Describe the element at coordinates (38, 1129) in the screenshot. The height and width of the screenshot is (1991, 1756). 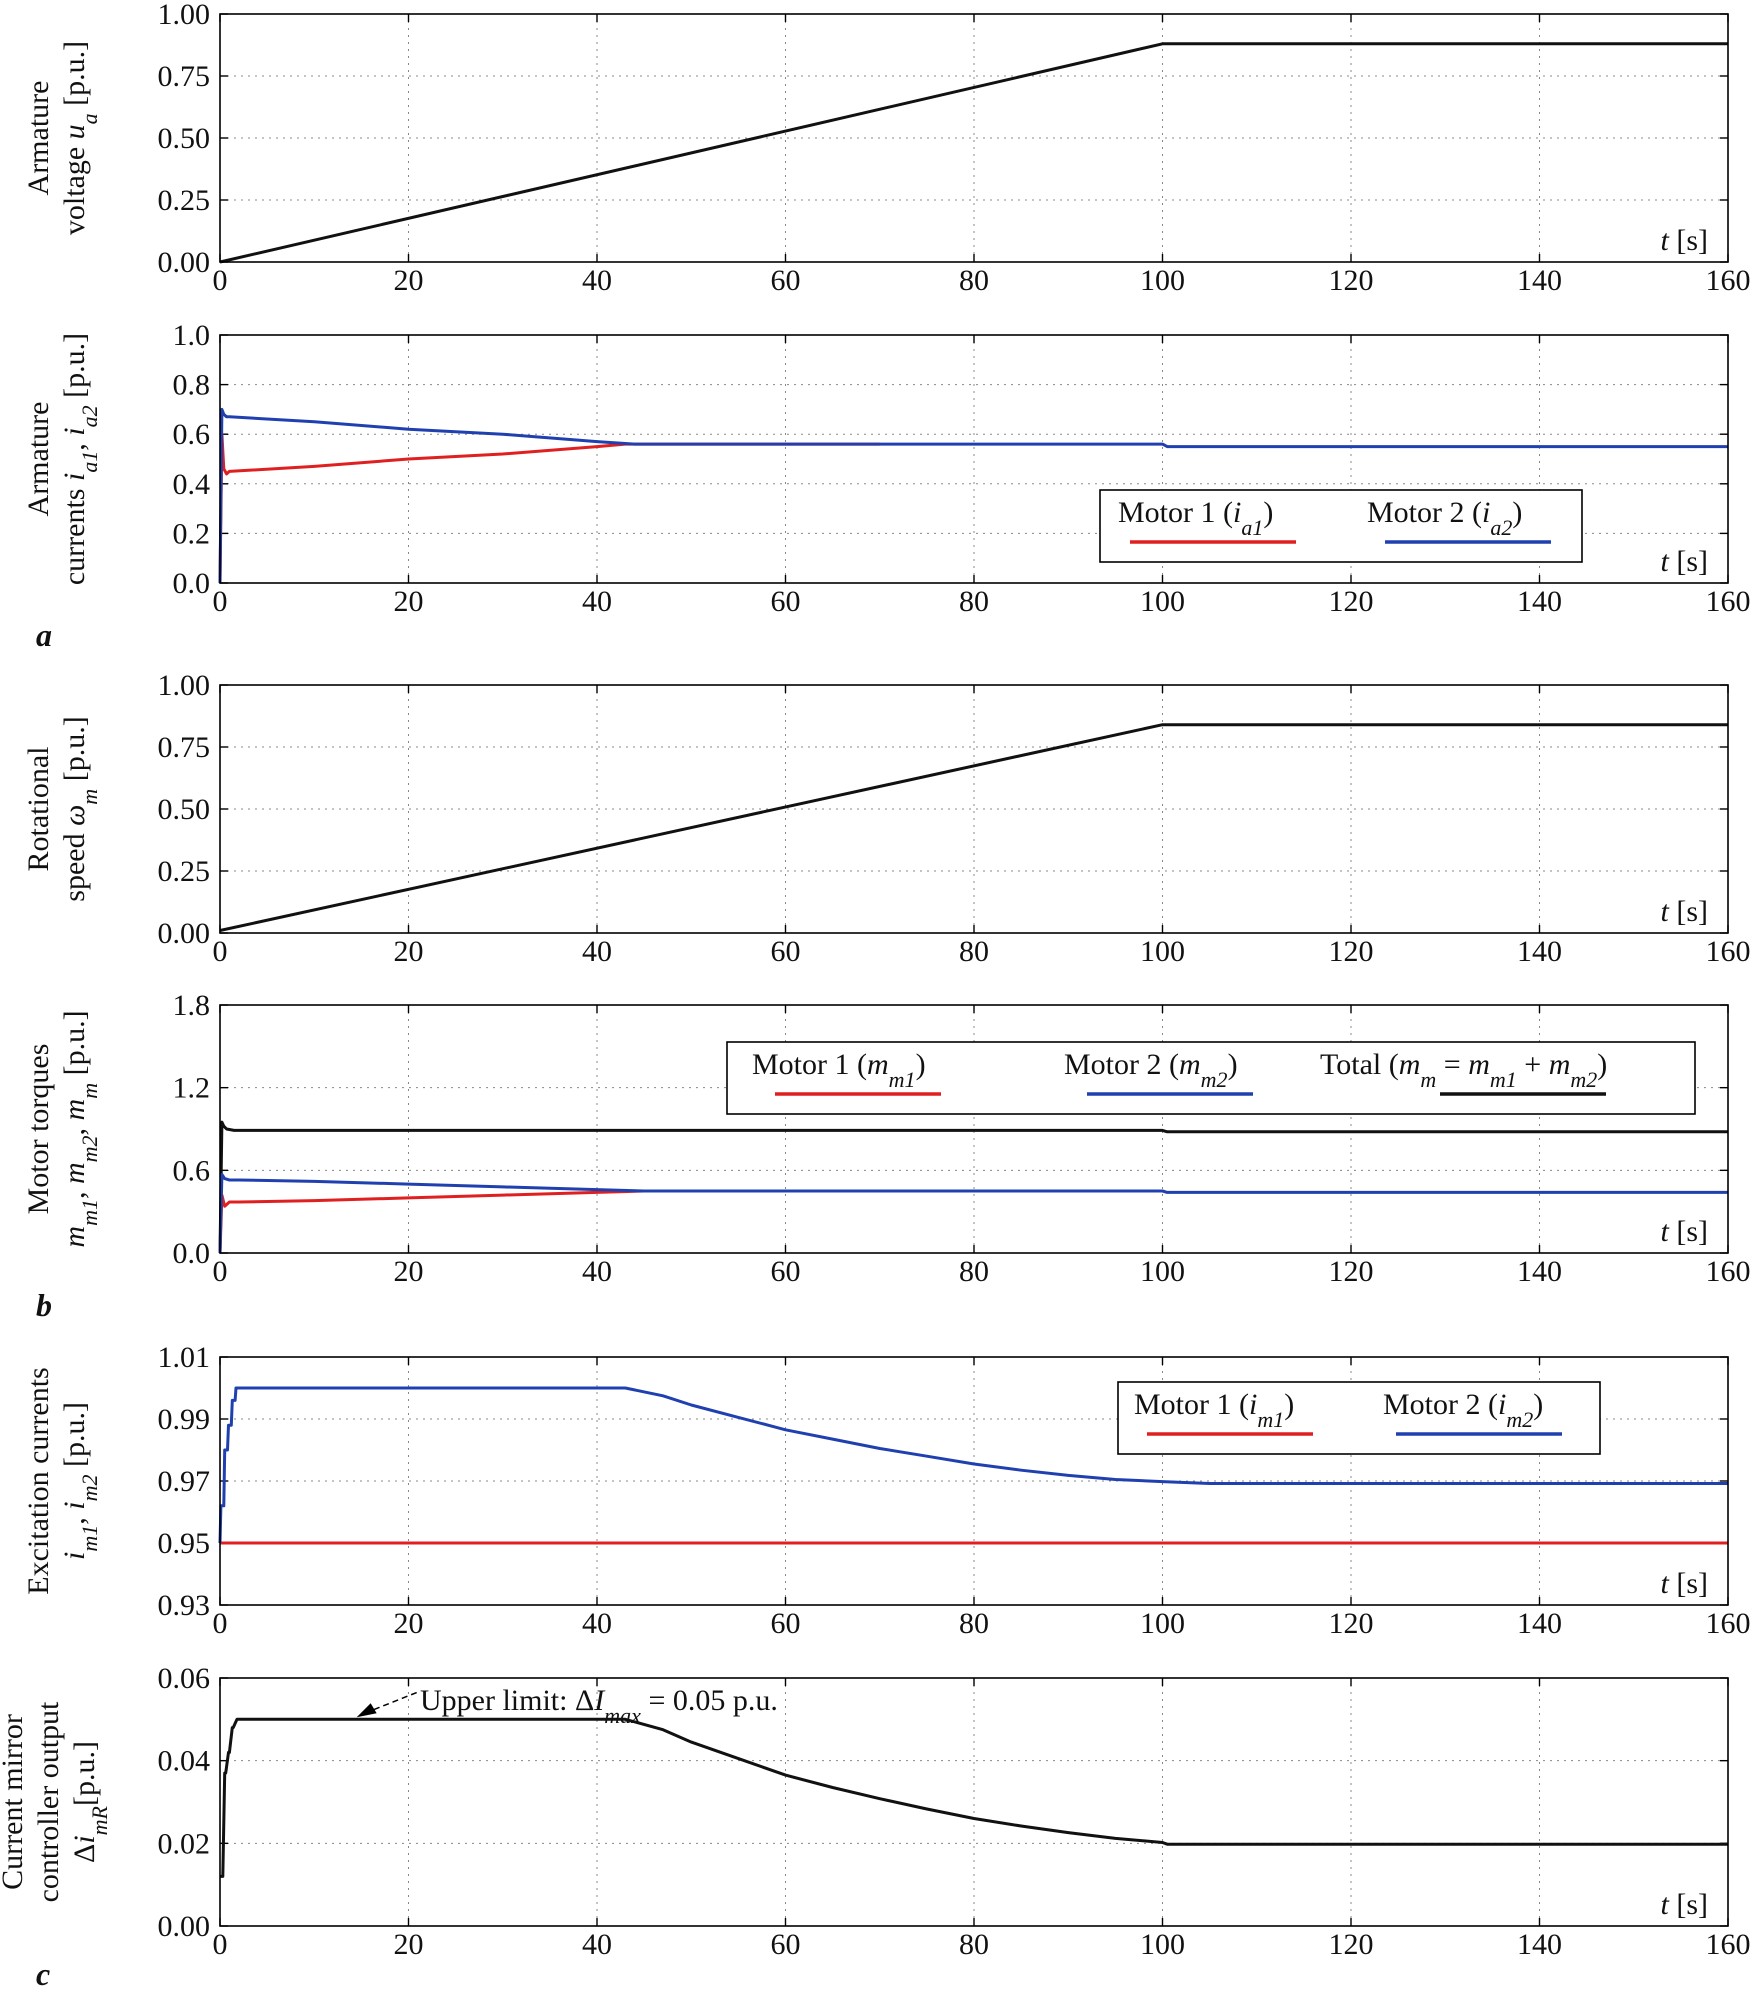
I see `y-axis-label: Motor torques` at that location.